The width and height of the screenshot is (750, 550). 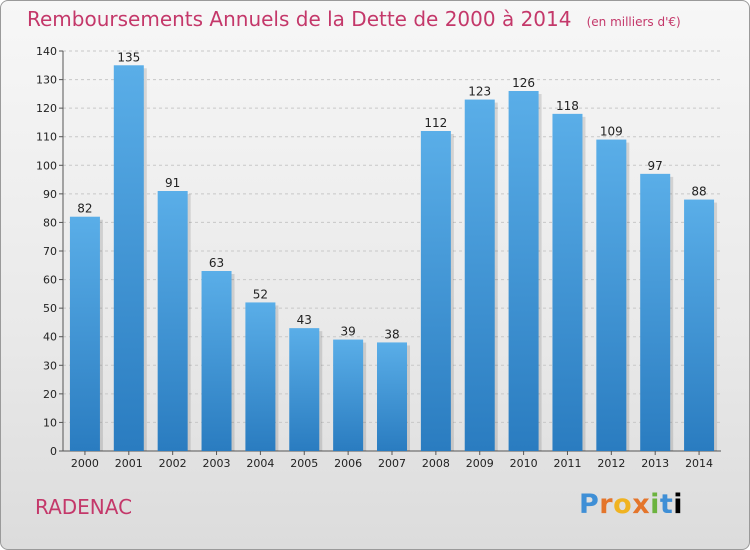 What do you see at coordinates (85, 463) in the screenshot?
I see `x-tick-label: 2000` at bounding box center [85, 463].